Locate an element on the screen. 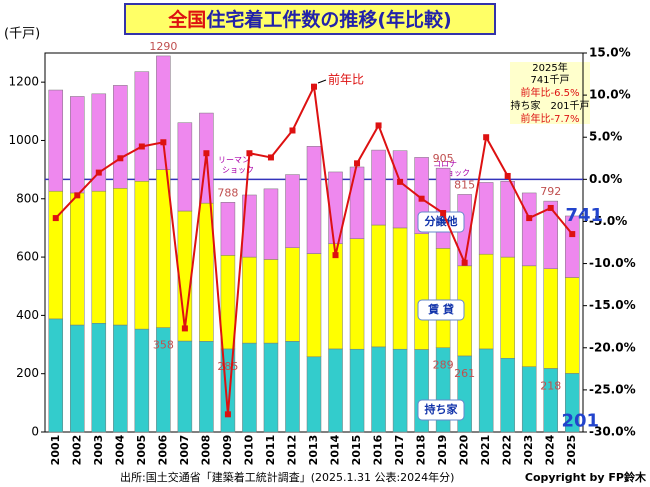 The width and height of the screenshot is (650, 487). x-tick-label: 2023 is located at coordinates (528, 450).